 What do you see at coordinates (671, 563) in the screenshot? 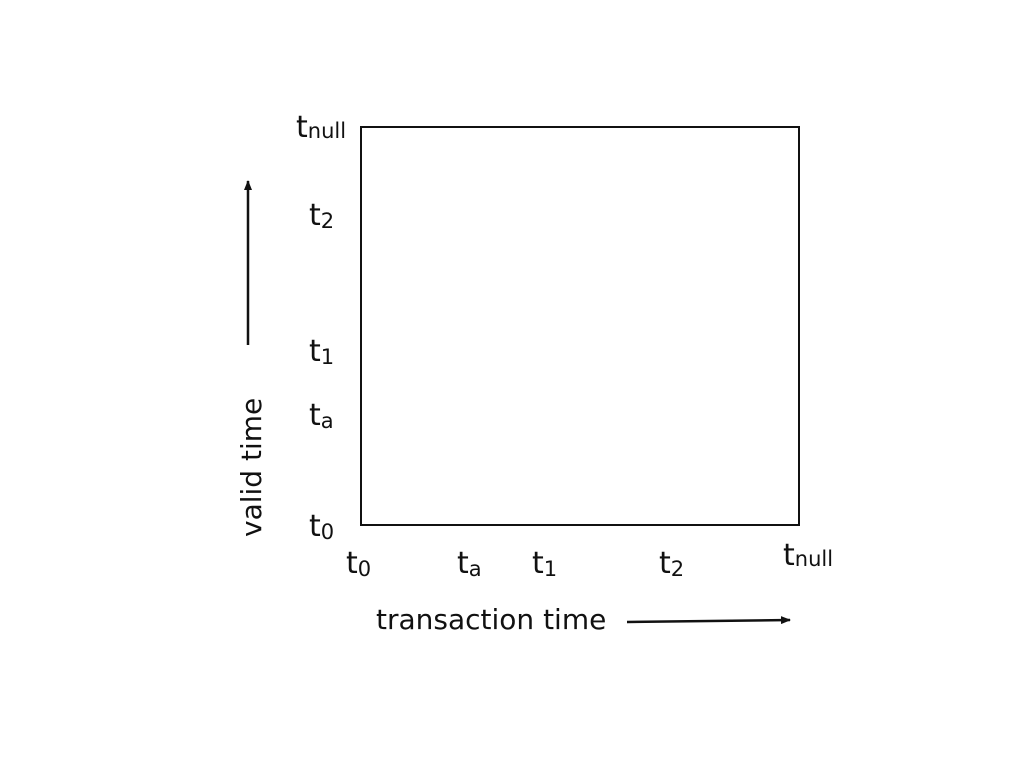
I see `x-tick-t2: t2` at bounding box center [671, 563].